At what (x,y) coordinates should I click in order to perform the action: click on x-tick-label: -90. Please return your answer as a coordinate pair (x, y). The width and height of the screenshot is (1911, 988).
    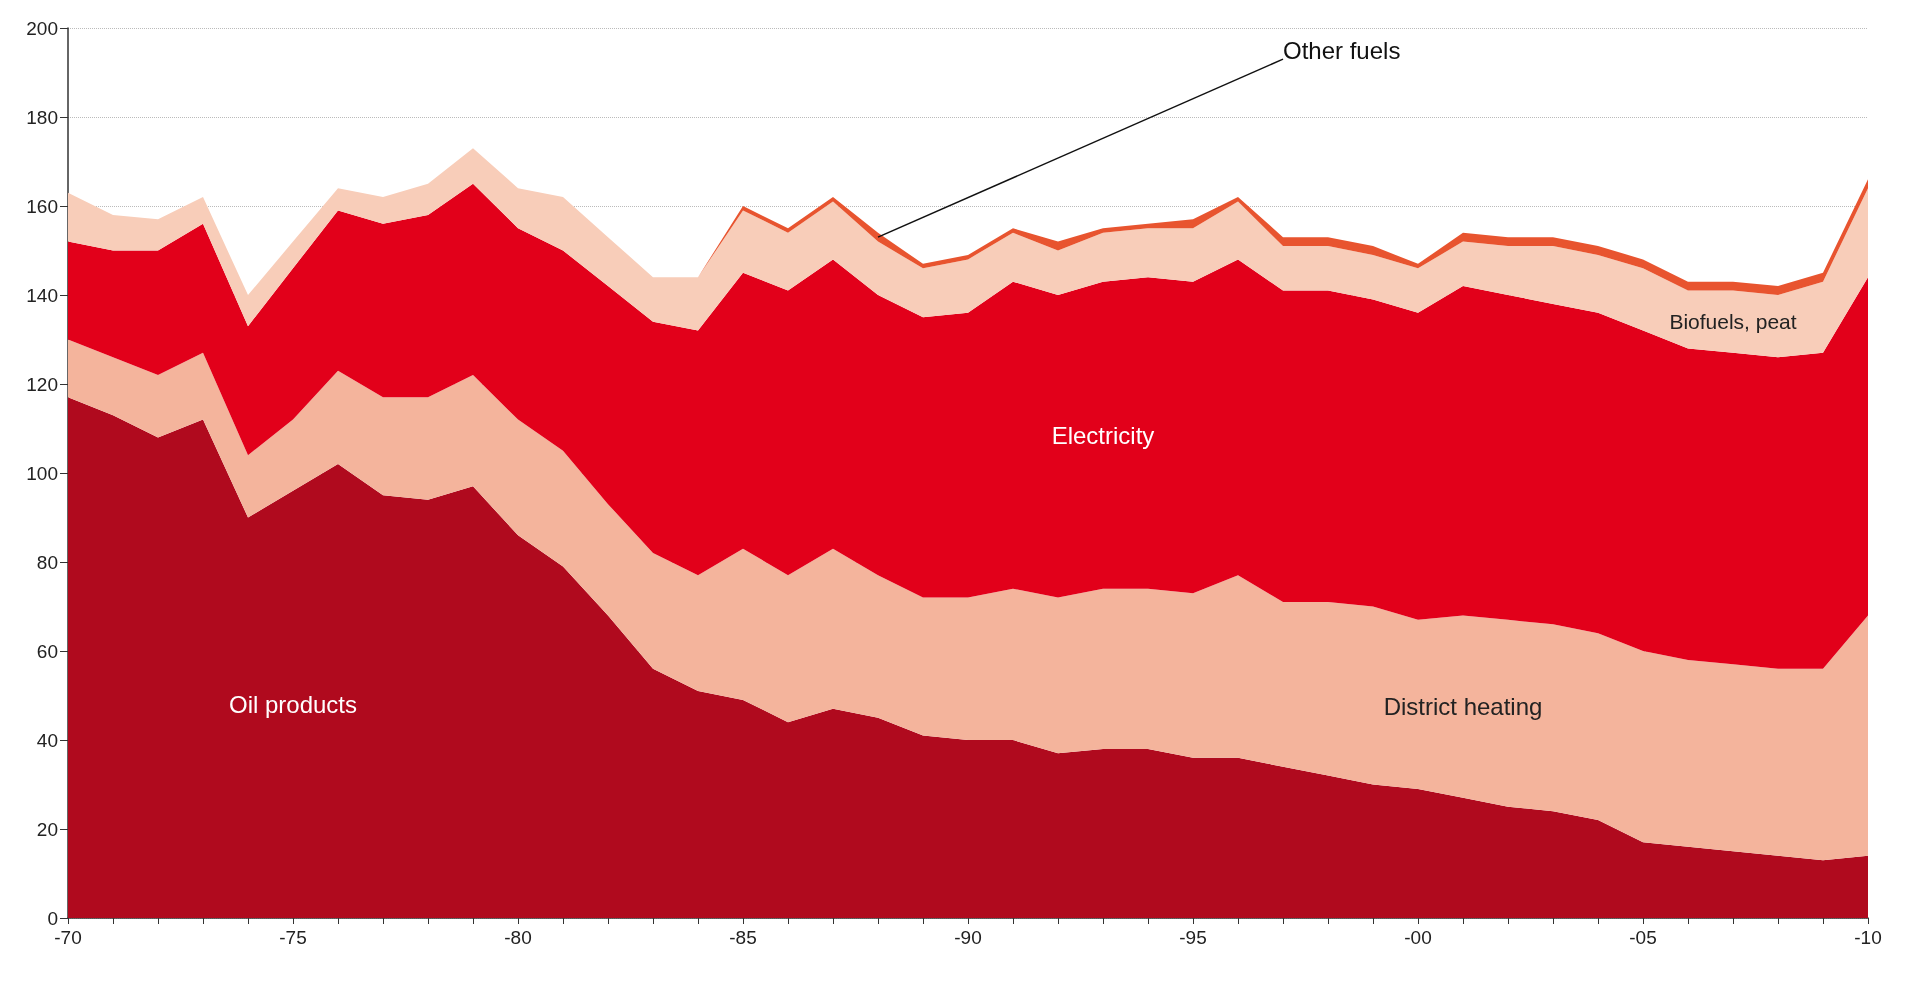
    Looking at the image, I should click on (968, 937).